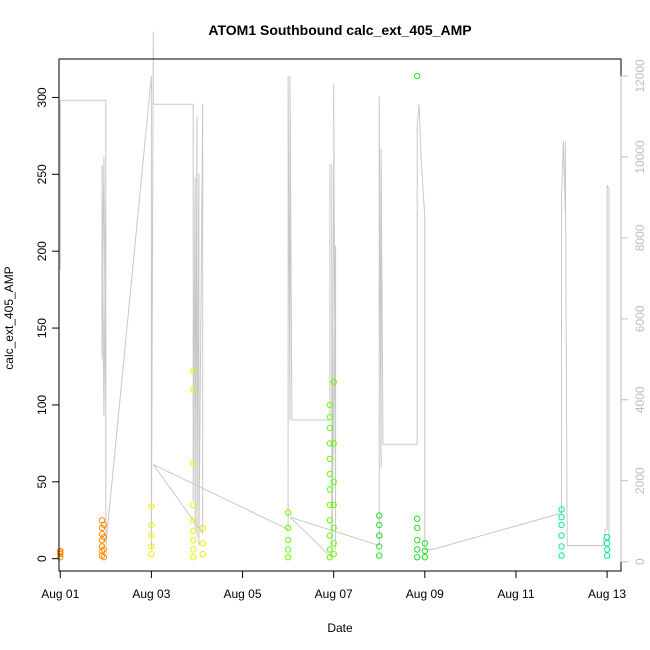 Image resolution: width=650 pixels, height=650 pixels. Describe the element at coordinates (42, 174) in the screenshot. I see `y-tick-label: 250` at that location.